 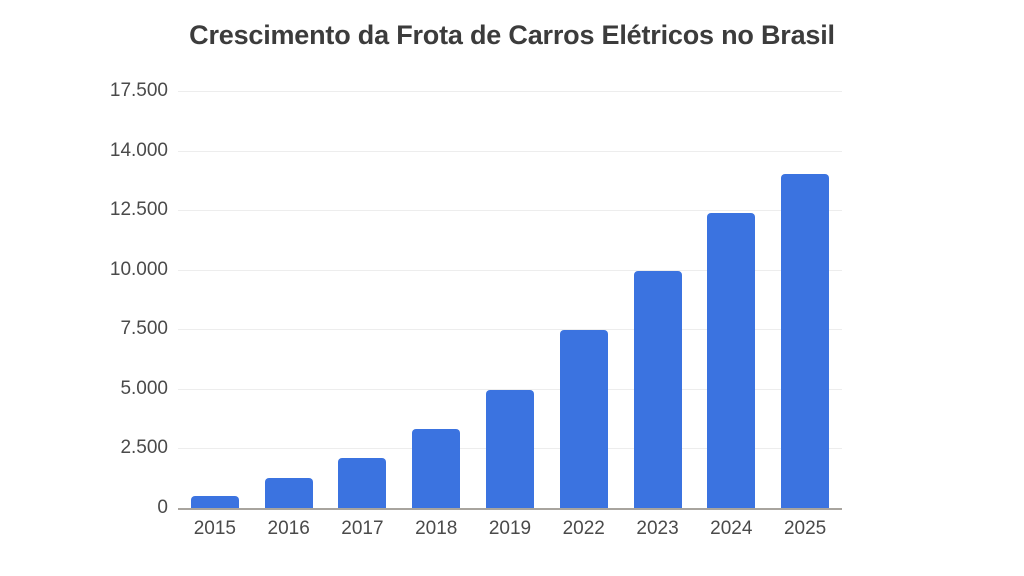 I want to click on x-tick-label: 2018, so click(x=436, y=528).